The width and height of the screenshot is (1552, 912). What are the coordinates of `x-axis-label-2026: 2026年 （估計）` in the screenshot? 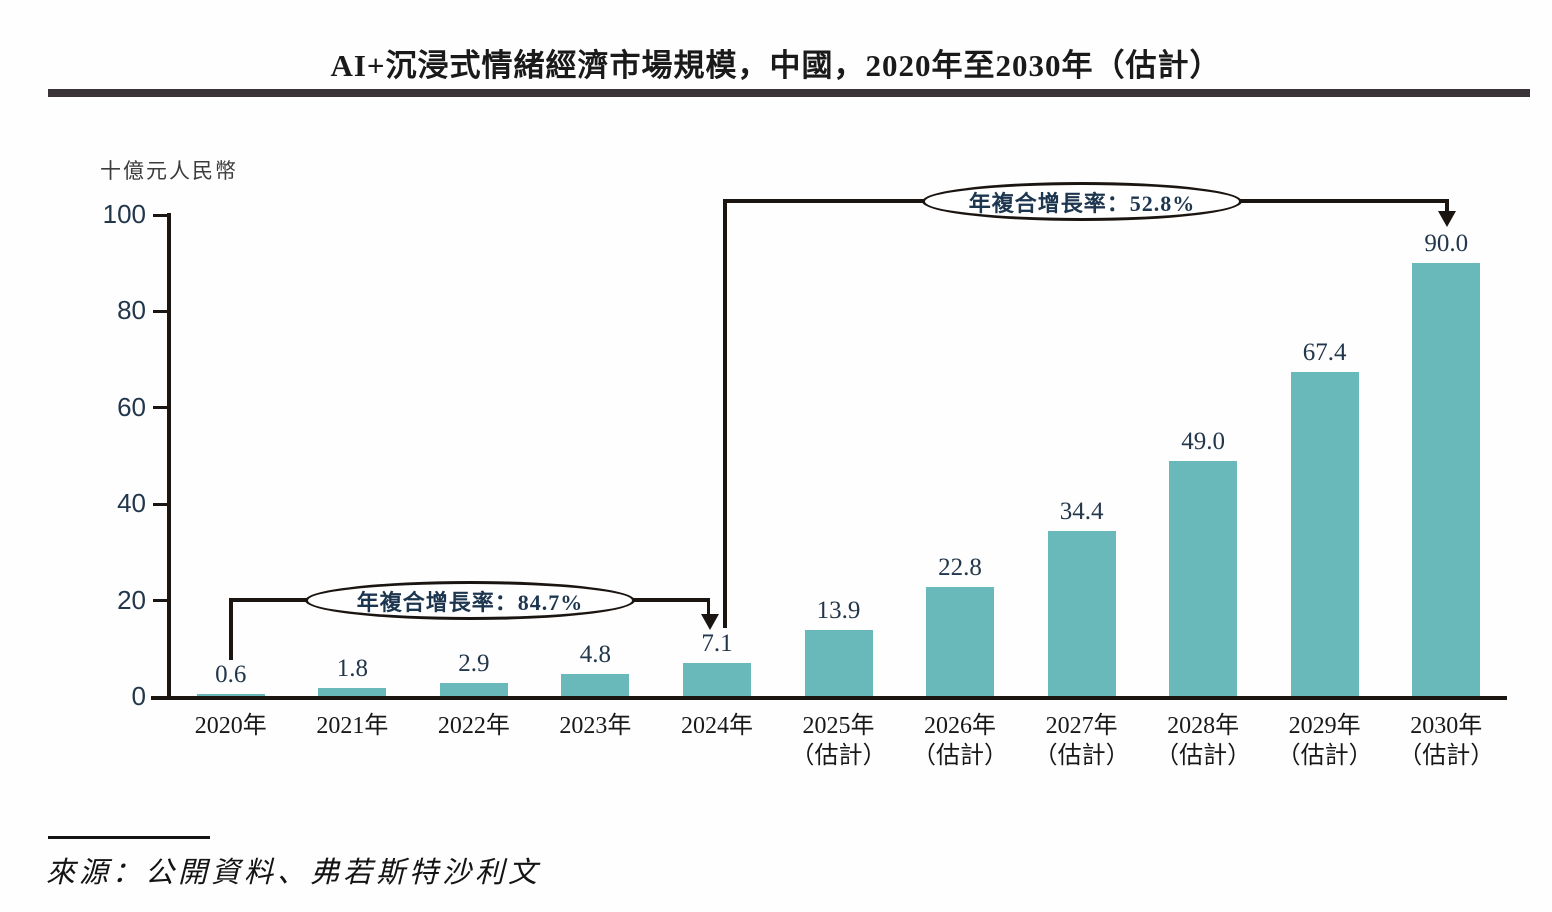 It's located at (960, 741).